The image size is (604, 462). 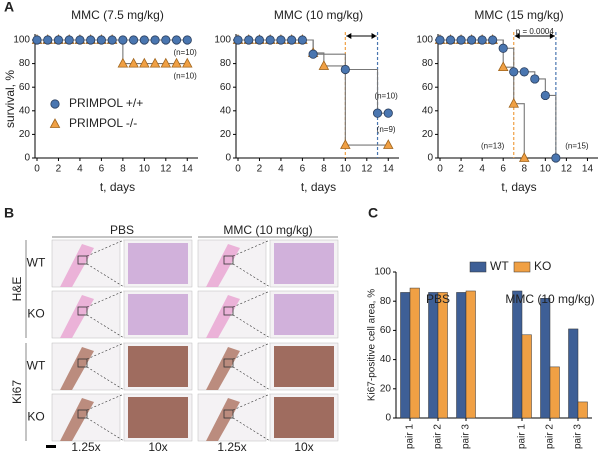 I want to click on row-label: WT, so click(x=36, y=366).